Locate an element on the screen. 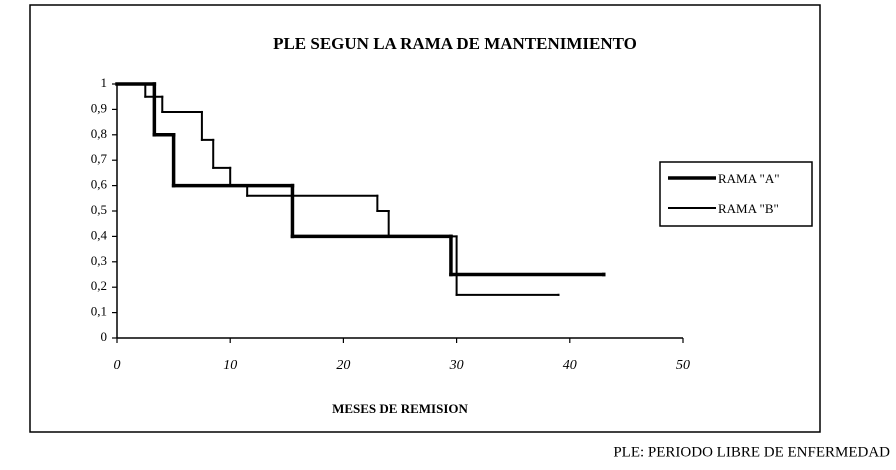 The image size is (896, 470). x-tick-label: 50 is located at coordinates (683, 365).